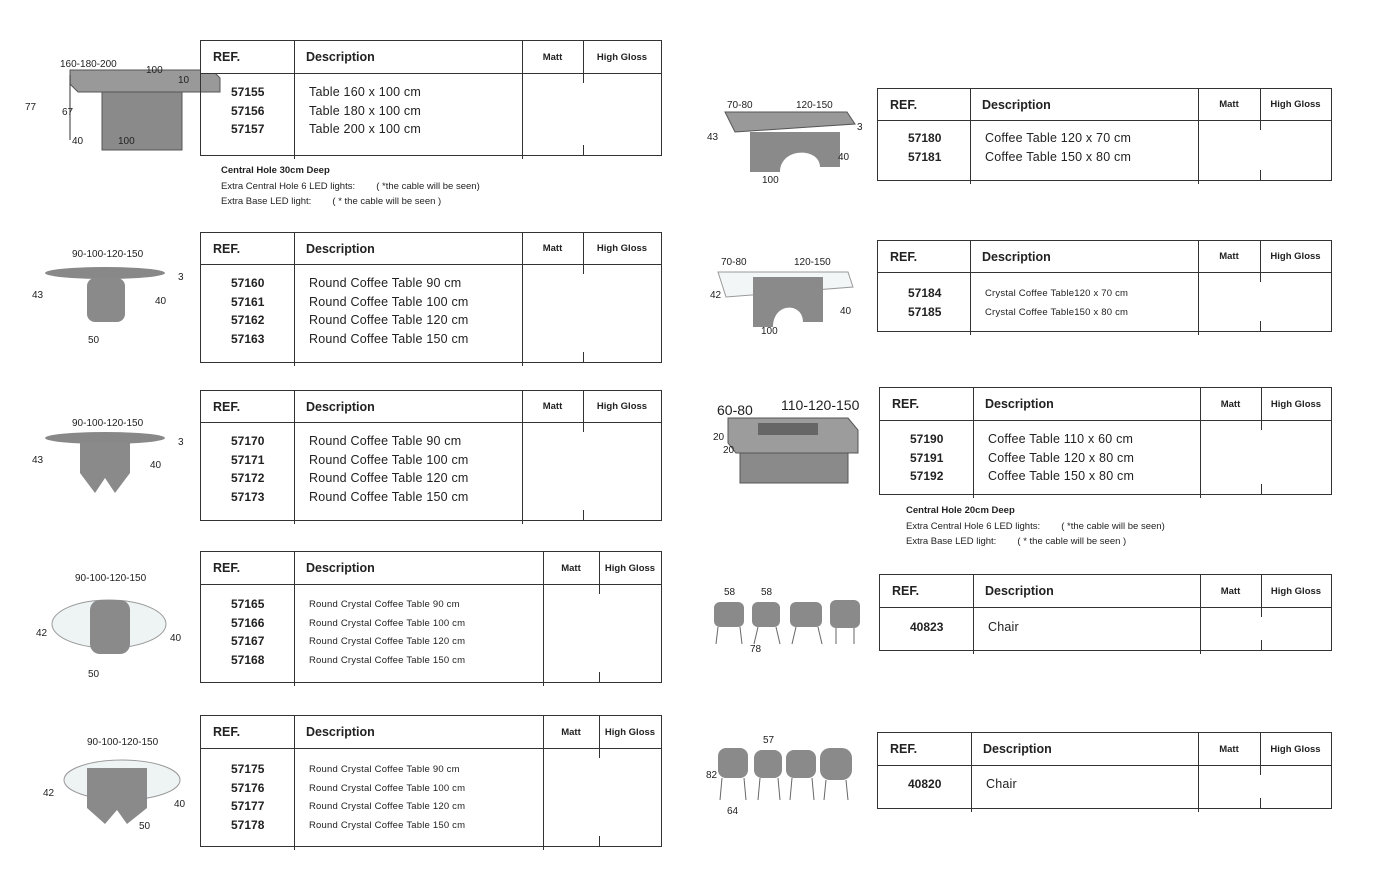 This screenshot has height=885, width=1379. What do you see at coordinates (88, 64) in the screenshot?
I see `dimension-label: 160-180-200` at bounding box center [88, 64].